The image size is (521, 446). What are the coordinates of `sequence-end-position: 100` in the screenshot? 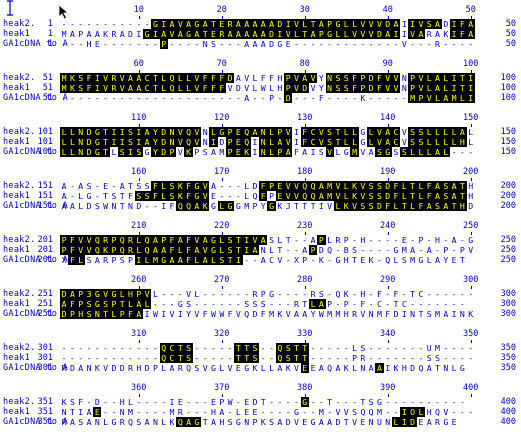 It's located at (508, 88).